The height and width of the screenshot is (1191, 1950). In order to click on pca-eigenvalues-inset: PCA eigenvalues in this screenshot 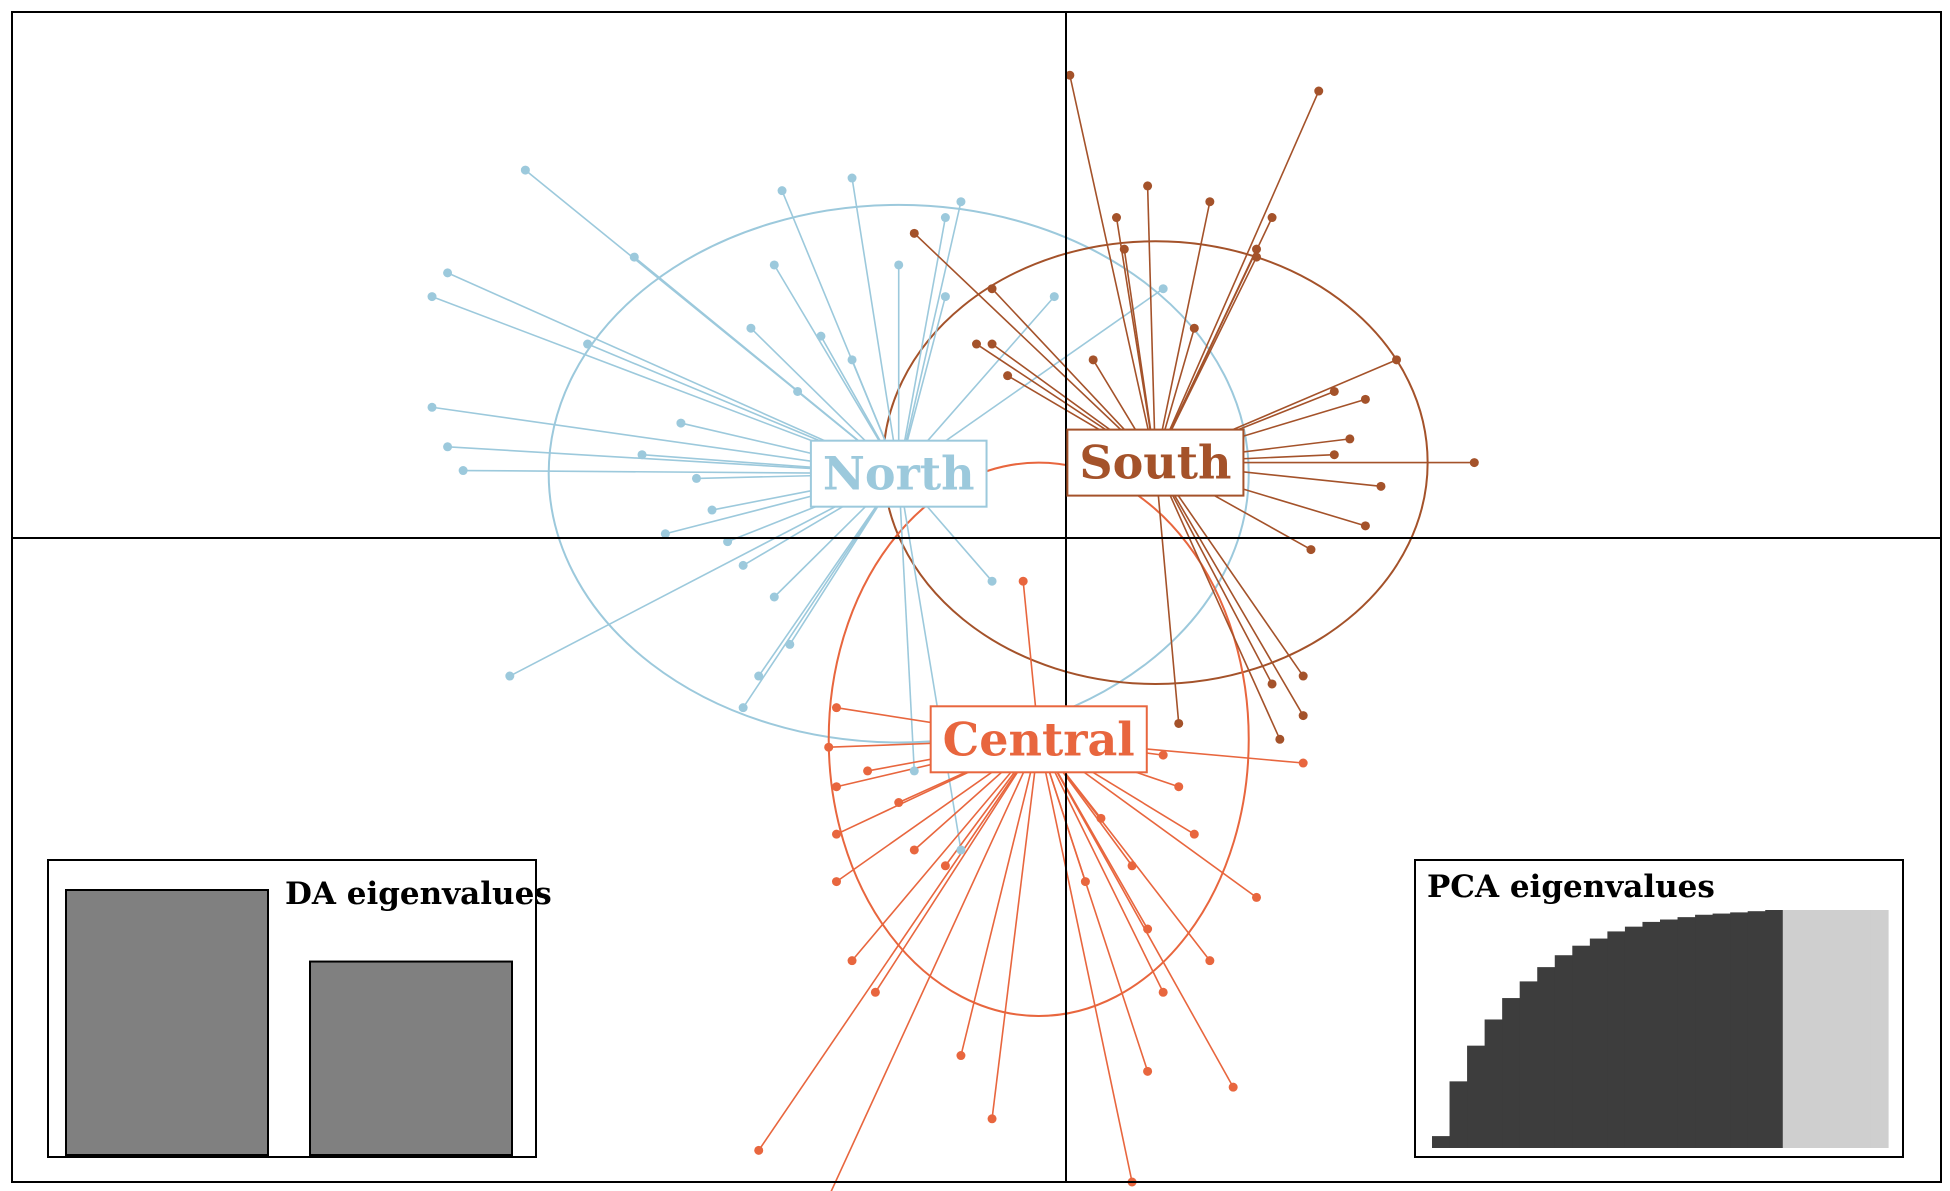, I will do `click(1659, 1008)`.